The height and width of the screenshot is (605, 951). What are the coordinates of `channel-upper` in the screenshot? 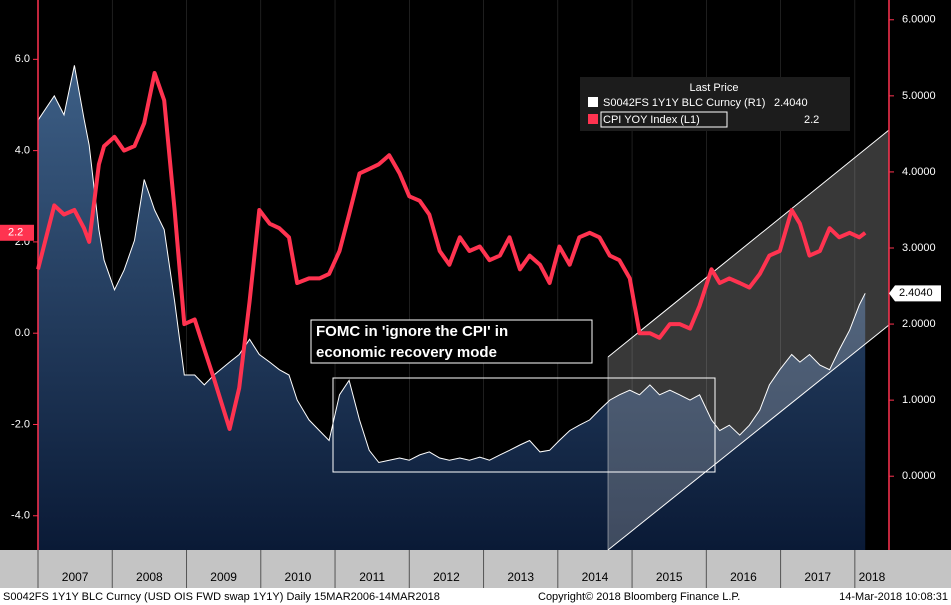 It's located at (748, 243).